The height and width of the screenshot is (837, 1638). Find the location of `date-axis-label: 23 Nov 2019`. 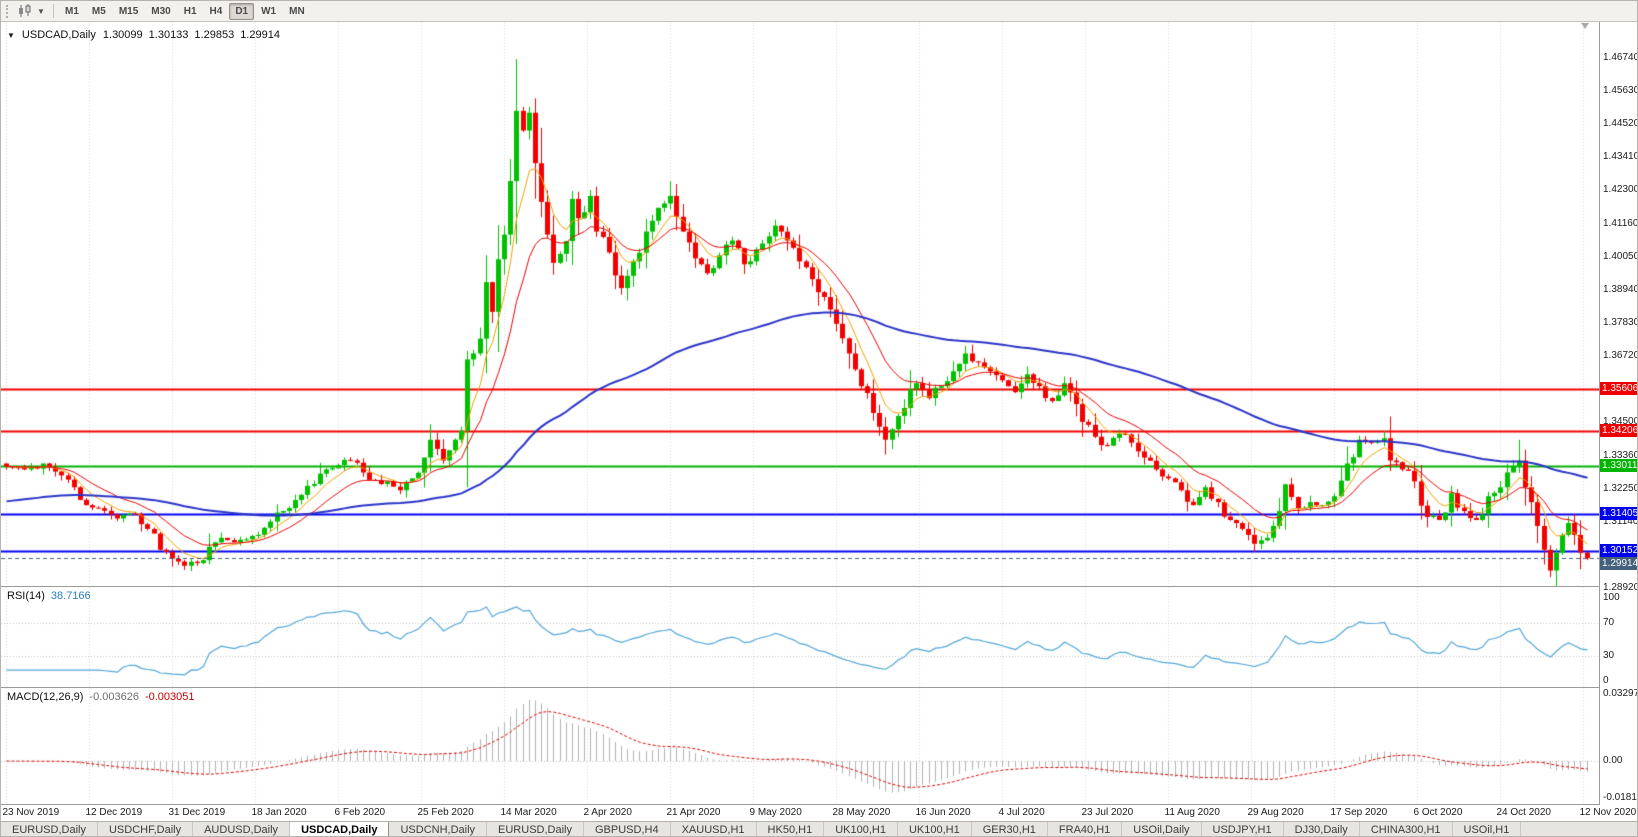

date-axis-label: 23 Nov 2019 is located at coordinates (31, 812).